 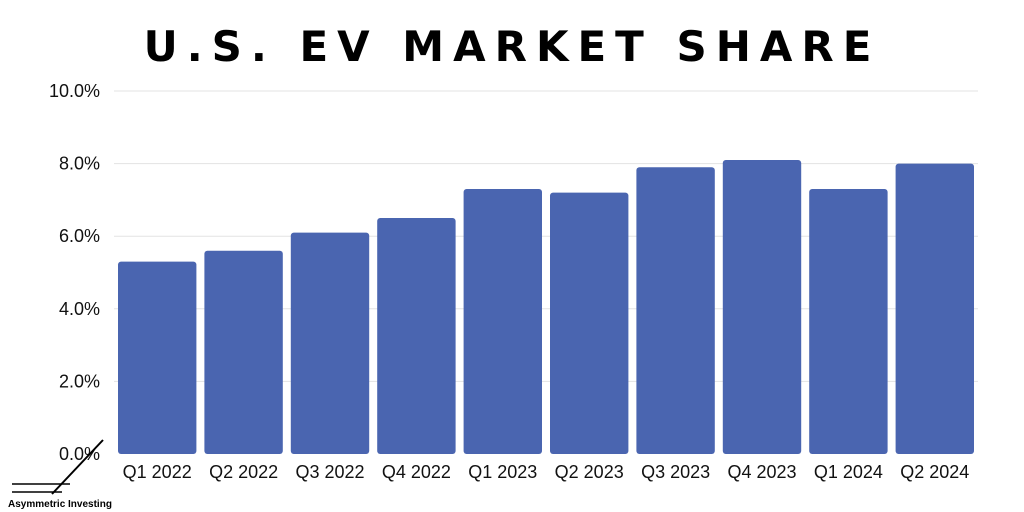 I want to click on y-tick-label: 6.0%, so click(x=79, y=236).